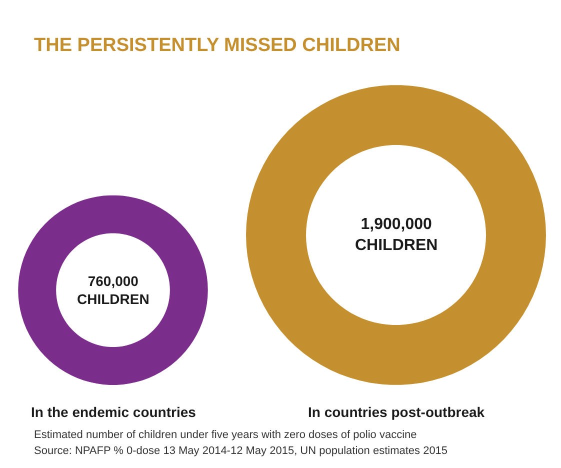  What do you see at coordinates (225, 435) in the screenshot?
I see `text: Estimated number of children under five years with zero doses of polio vaccine` at bounding box center [225, 435].